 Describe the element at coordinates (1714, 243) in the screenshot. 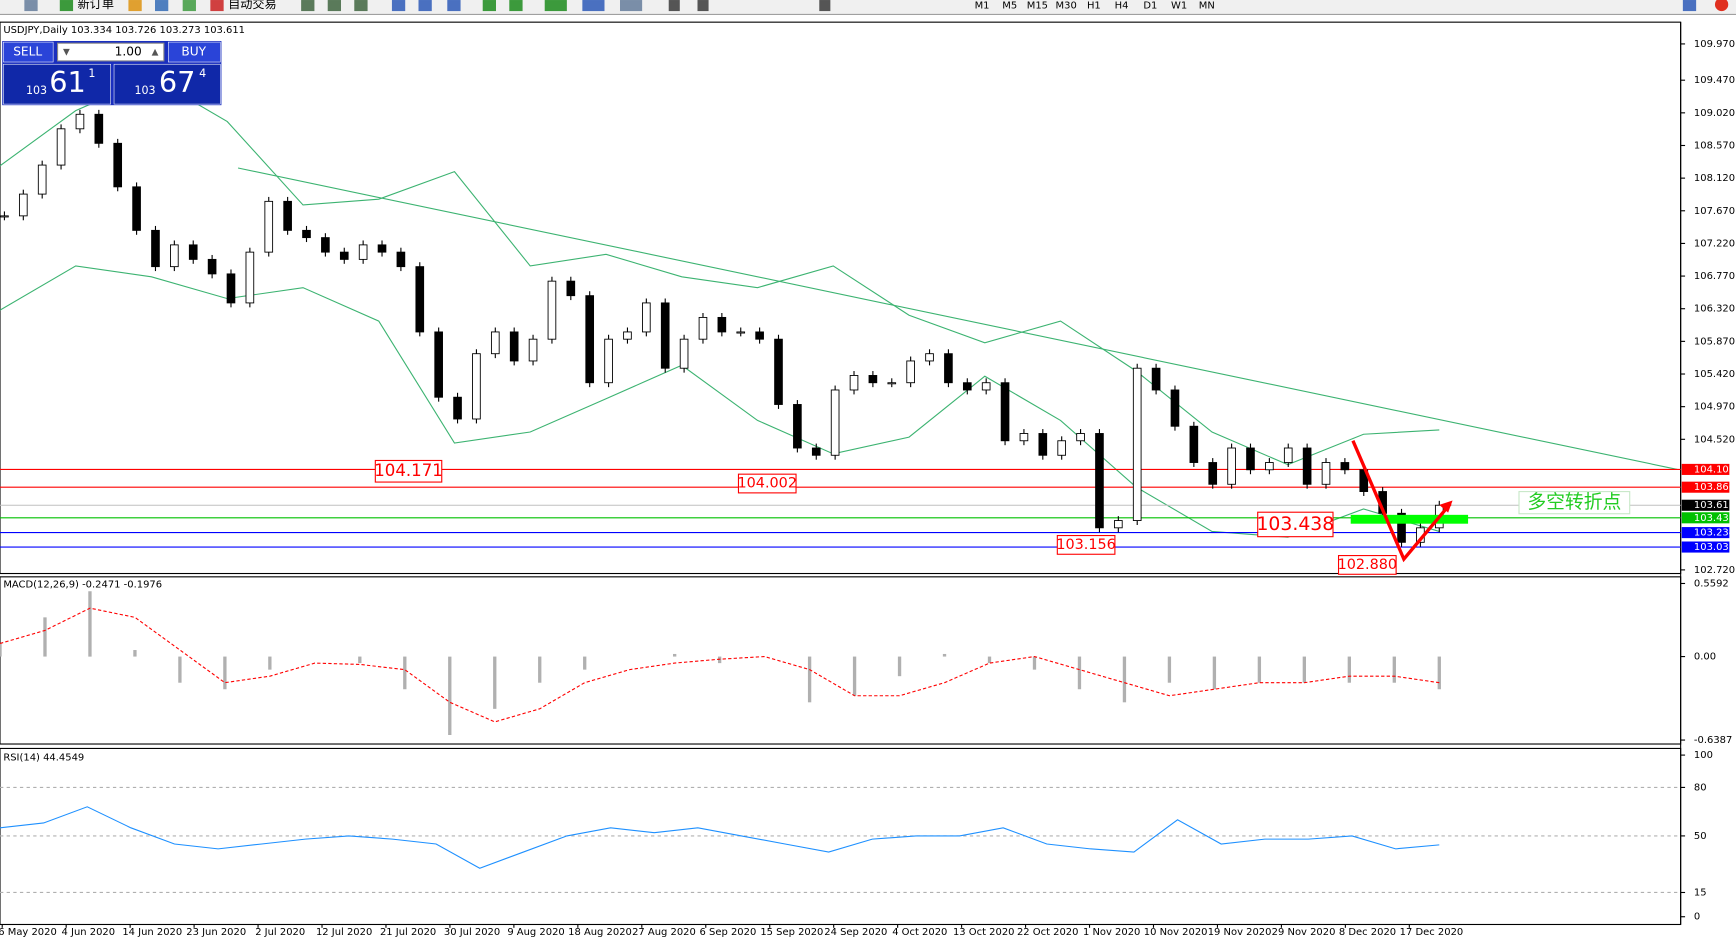

I see `y-tick-label: 107.220` at that location.